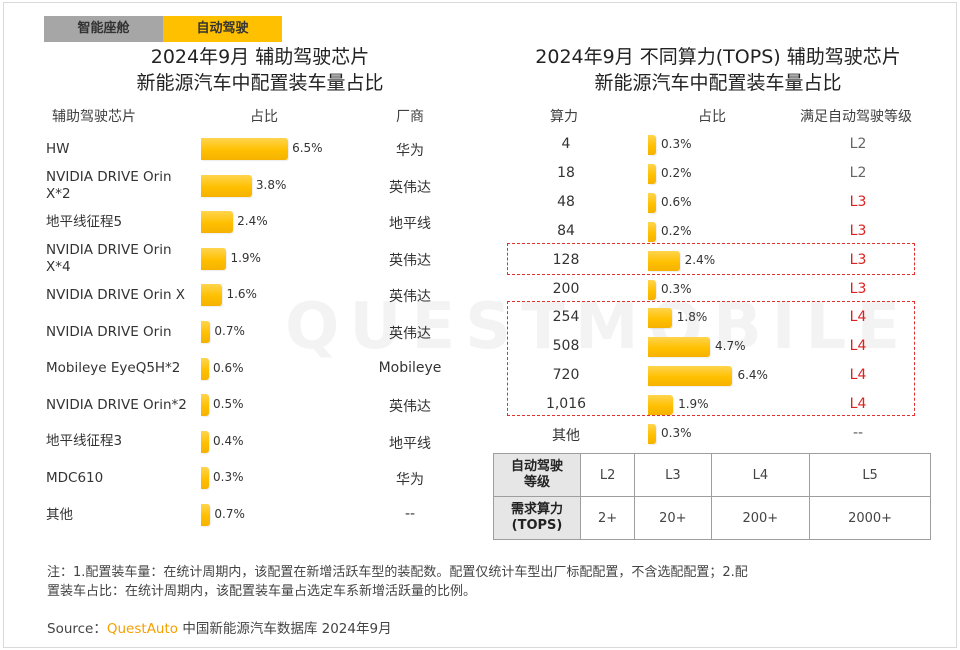 The height and width of the screenshot is (650, 960). What do you see at coordinates (109, 332) in the screenshot?
I see `chip-label: NVIDIA DRIVE Orin` at bounding box center [109, 332].